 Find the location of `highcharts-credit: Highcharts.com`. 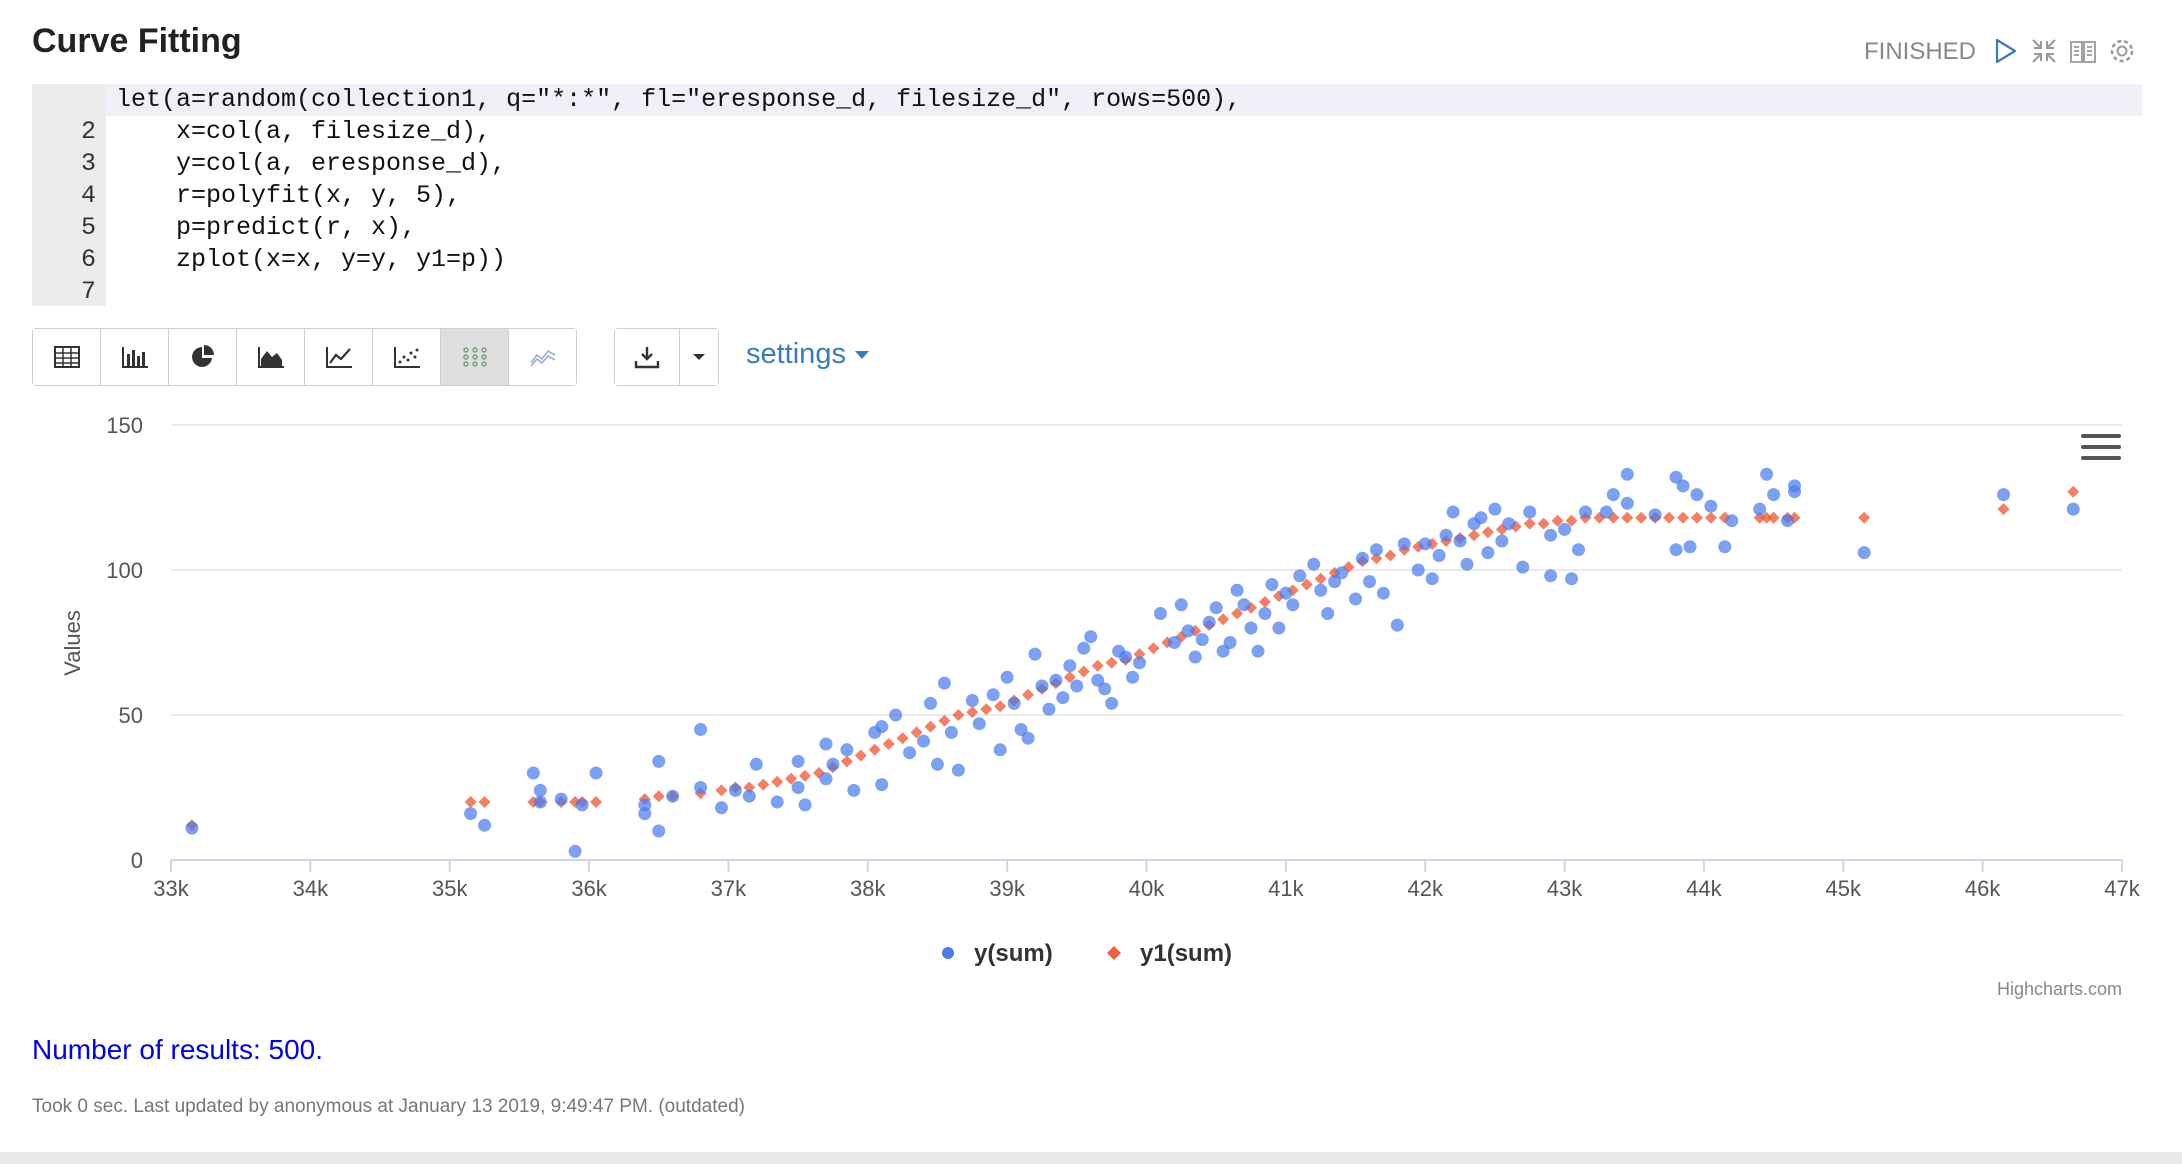

highcharts-credit: Highcharts.com is located at coordinates (2059, 989).